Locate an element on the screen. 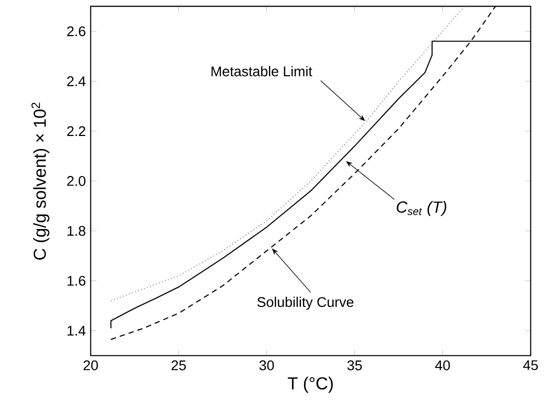 This screenshot has width=548, height=409. x-axis-title: T (°C) is located at coordinates (310, 384).